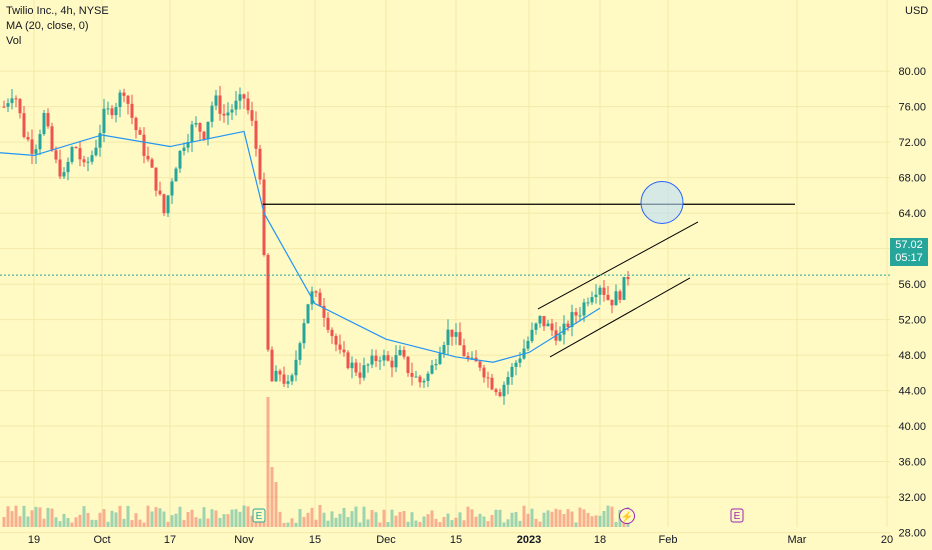 This screenshot has width=932, height=550. I want to click on earnings-icon: E, so click(737, 516).